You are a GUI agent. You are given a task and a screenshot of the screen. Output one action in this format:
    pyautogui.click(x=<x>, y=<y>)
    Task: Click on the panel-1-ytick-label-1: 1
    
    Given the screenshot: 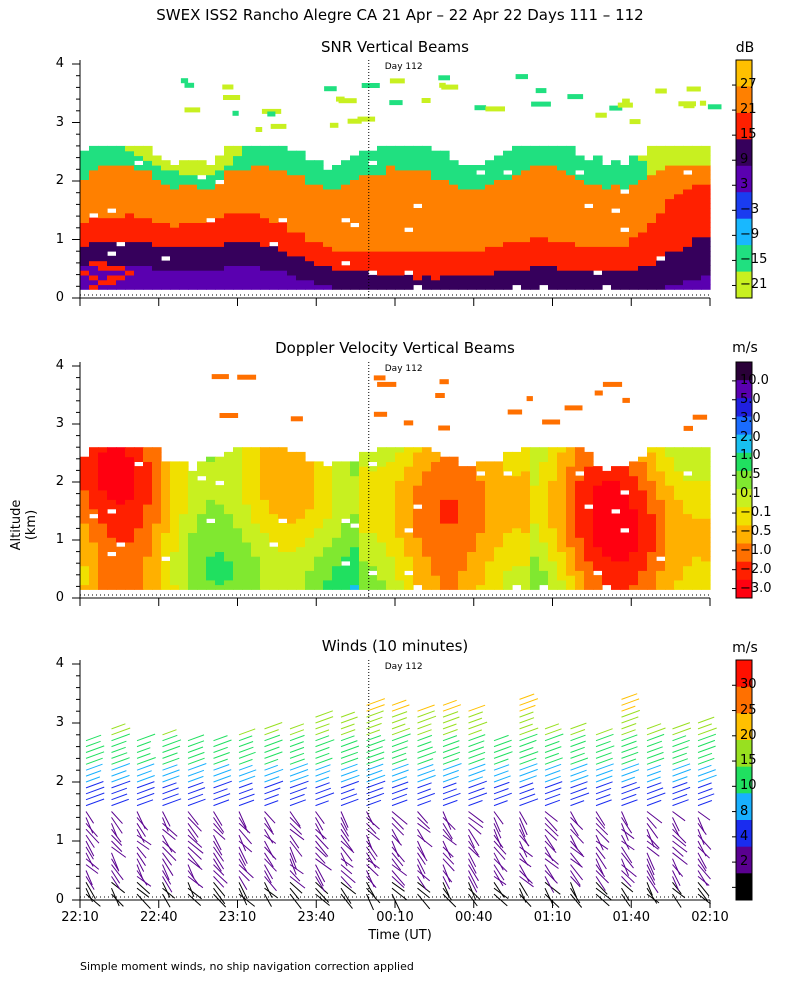 What is the action you would take?
    pyautogui.click(x=59, y=539)
    